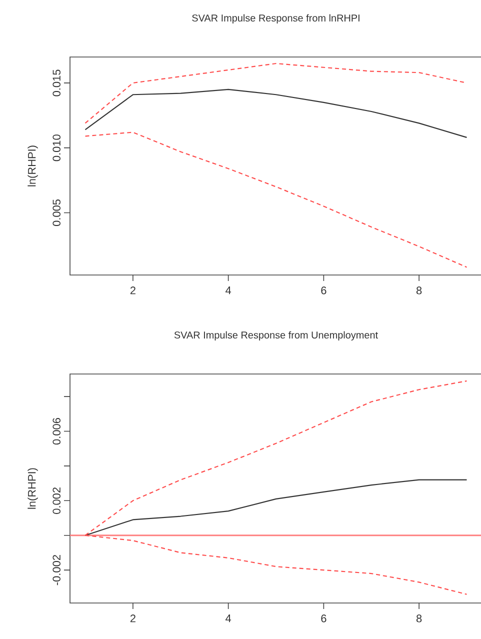 The image size is (481, 639). I want to click on chart-title: SVAR Impulse Response from Unemployment, so click(276, 336).